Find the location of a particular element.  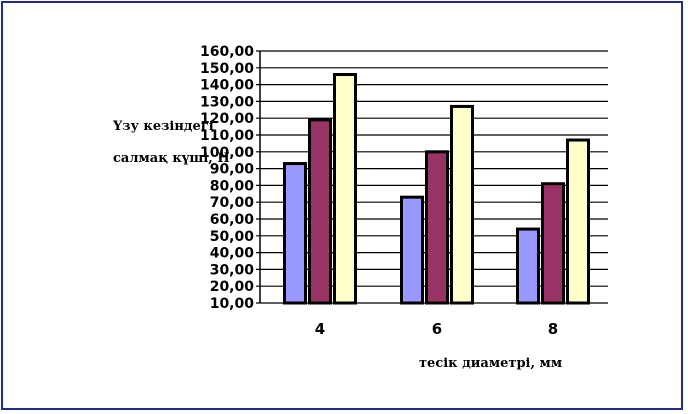

y-tick-label: 10,00 is located at coordinates (232, 304).